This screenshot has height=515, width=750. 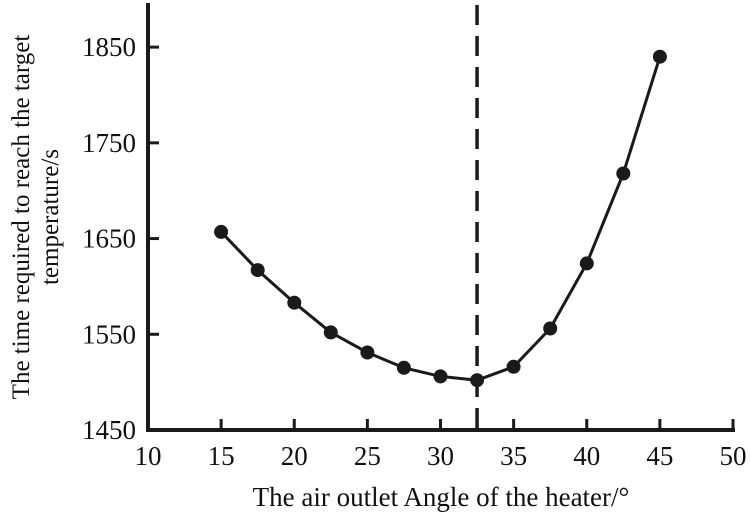 I want to click on y-tick-label: 1550, so click(x=109, y=334).